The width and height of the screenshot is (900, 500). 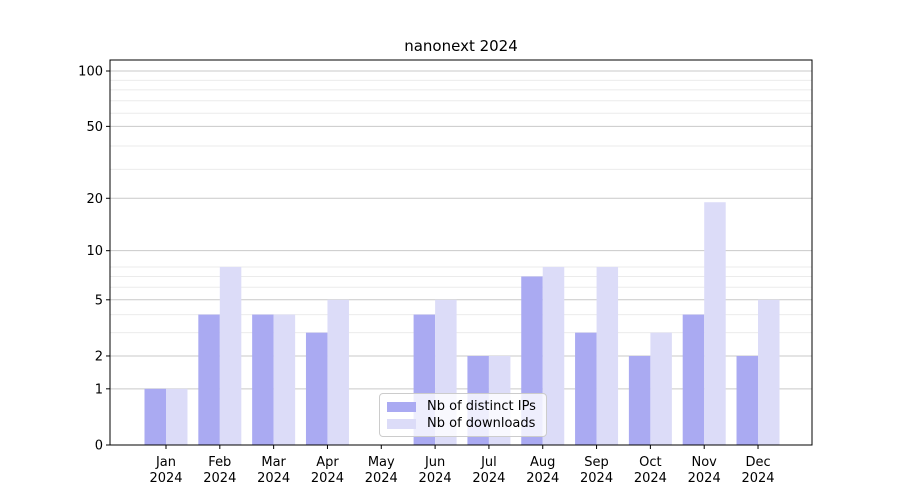 I want to click on y-tick-label: 10, so click(x=94, y=251).